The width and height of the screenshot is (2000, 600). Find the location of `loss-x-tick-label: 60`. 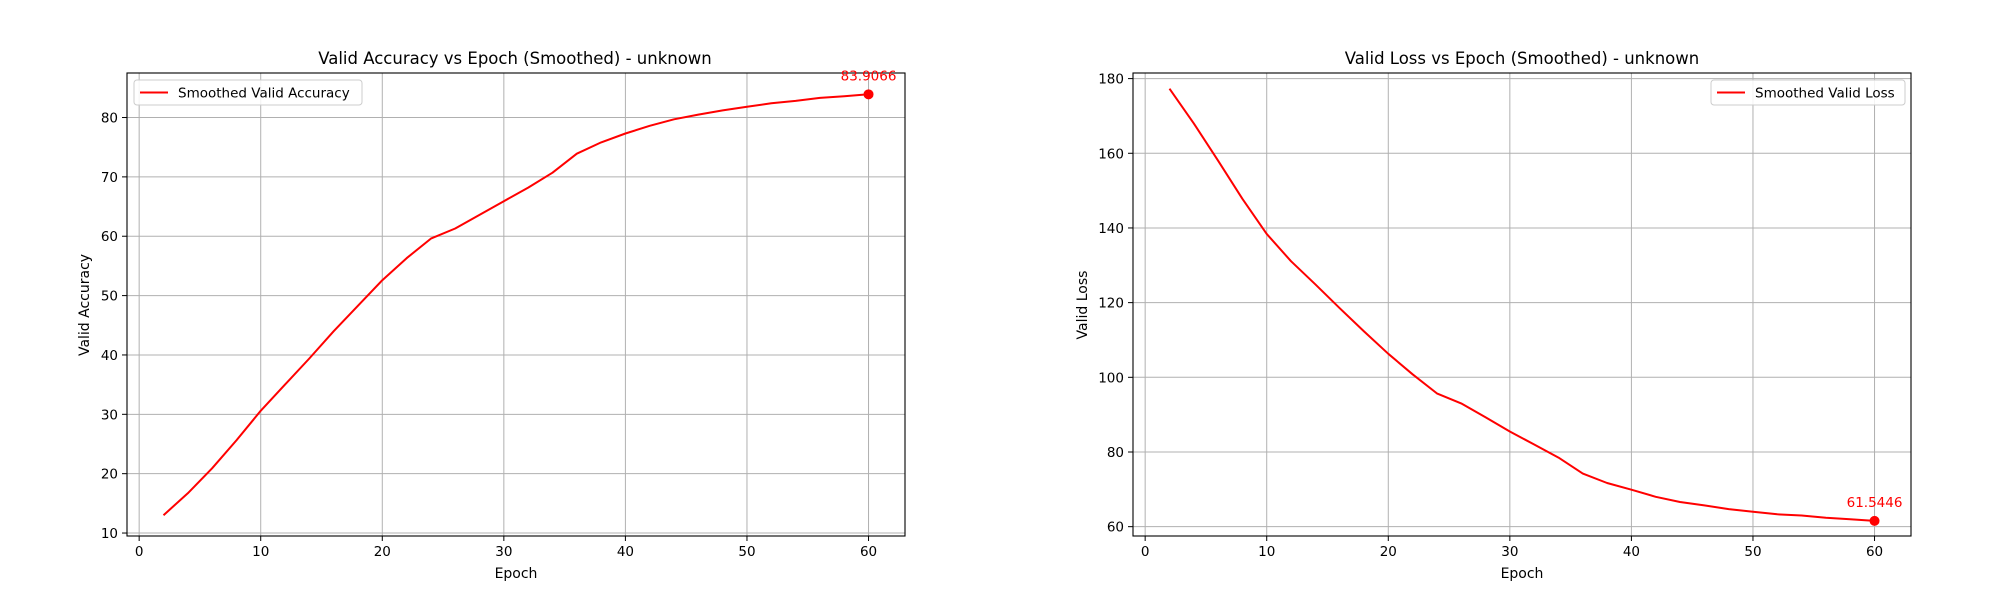

loss-x-tick-label: 60 is located at coordinates (1874, 552).